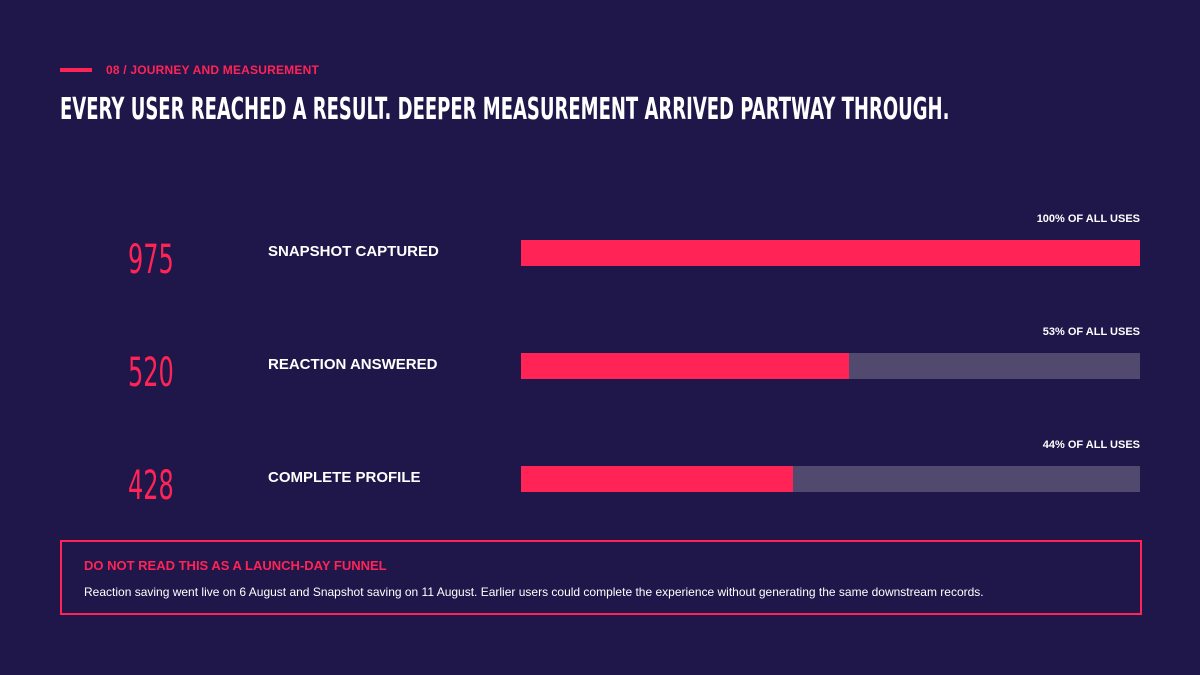 This screenshot has height=675, width=1200. Describe the element at coordinates (353, 251) in the screenshot. I see `metric-label: SNAPSHOT CAPTURED` at that location.